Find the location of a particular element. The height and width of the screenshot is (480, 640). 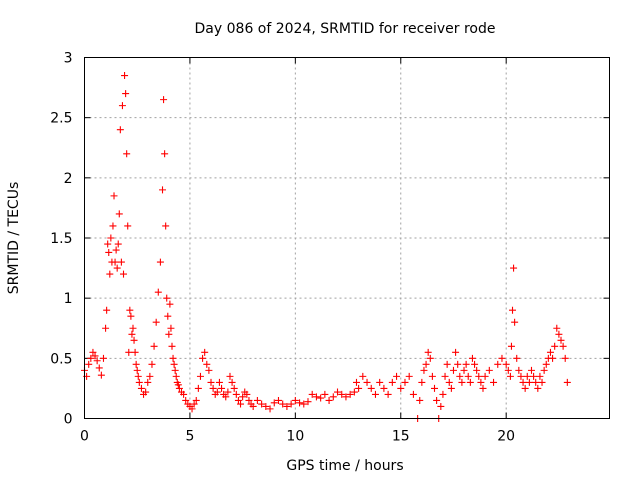

y-tick-label: 1.5 is located at coordinates (61, 239).